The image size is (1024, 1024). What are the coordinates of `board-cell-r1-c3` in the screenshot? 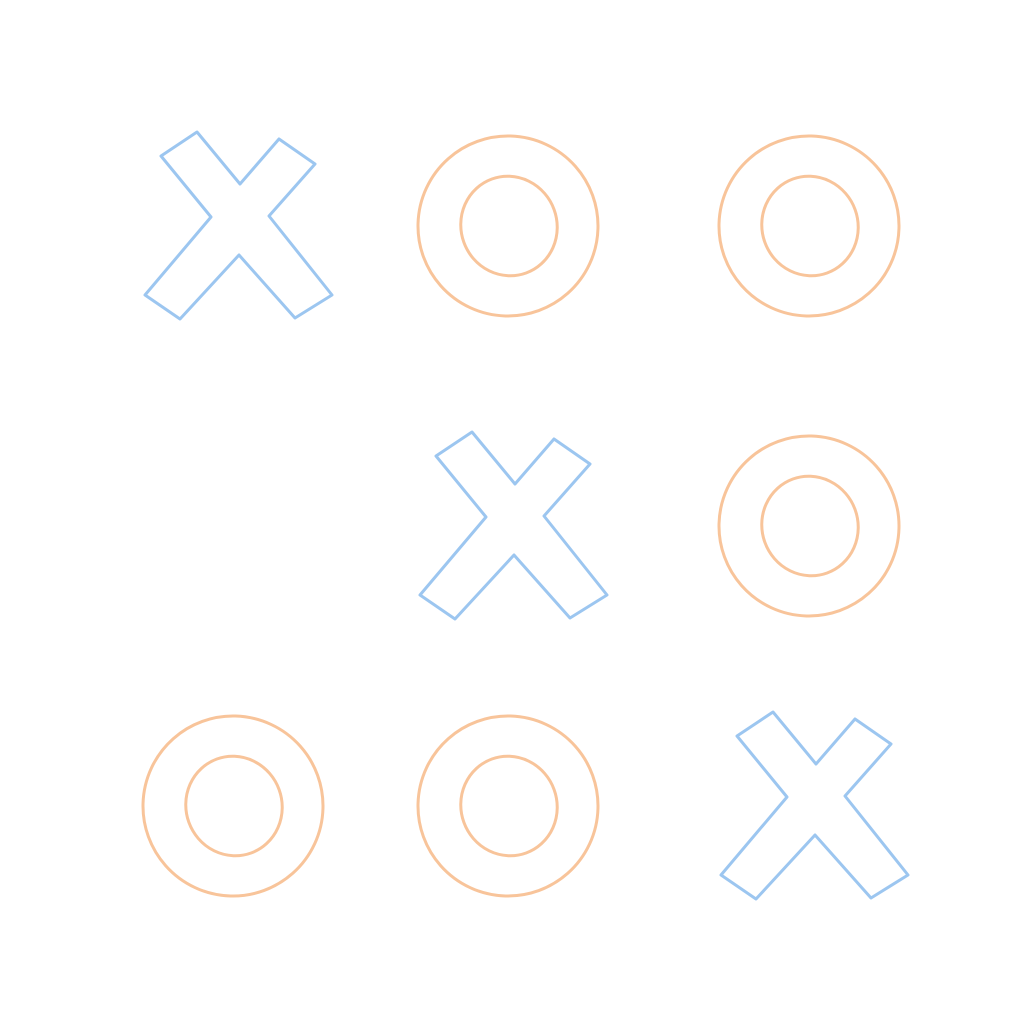 It's located at (812, 210).